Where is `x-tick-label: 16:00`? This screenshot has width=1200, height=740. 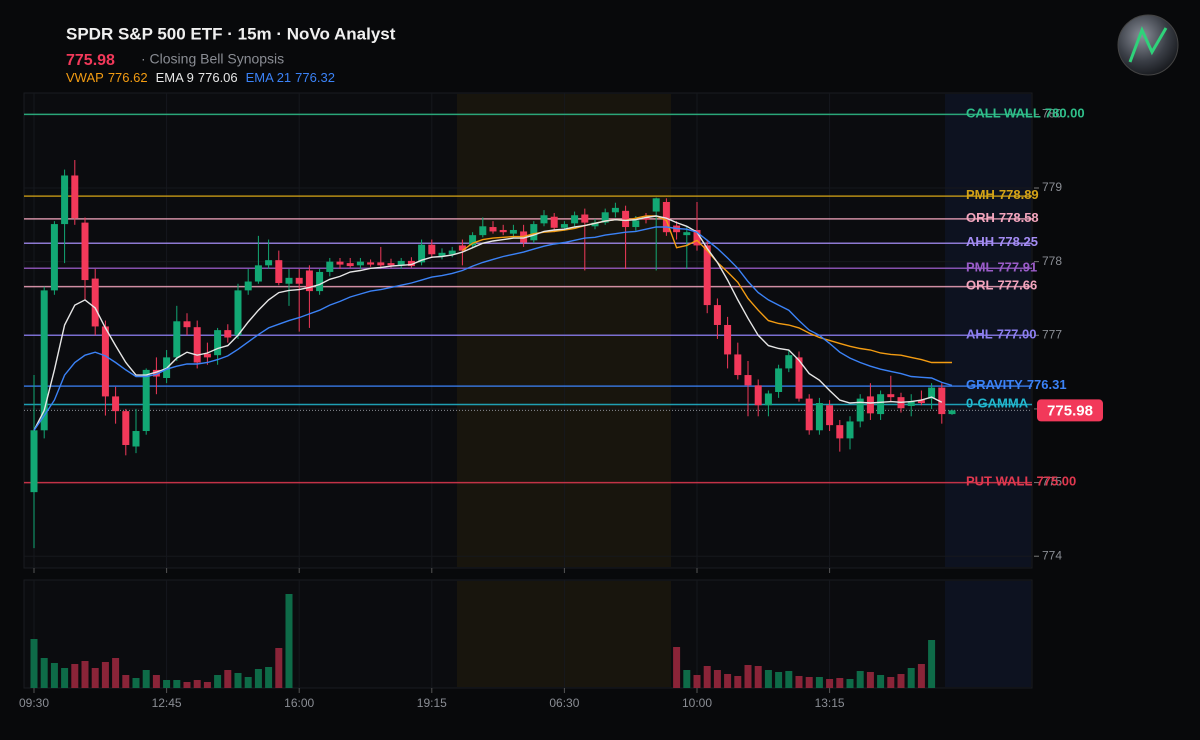 x-tick-label: 16:00 is located at coordinates (299, 703).